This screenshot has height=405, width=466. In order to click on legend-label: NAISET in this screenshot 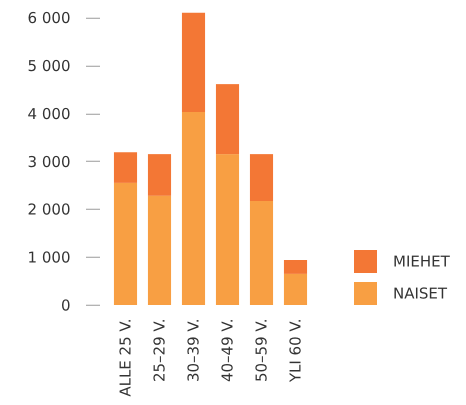, I will do `click(420, 293)`.